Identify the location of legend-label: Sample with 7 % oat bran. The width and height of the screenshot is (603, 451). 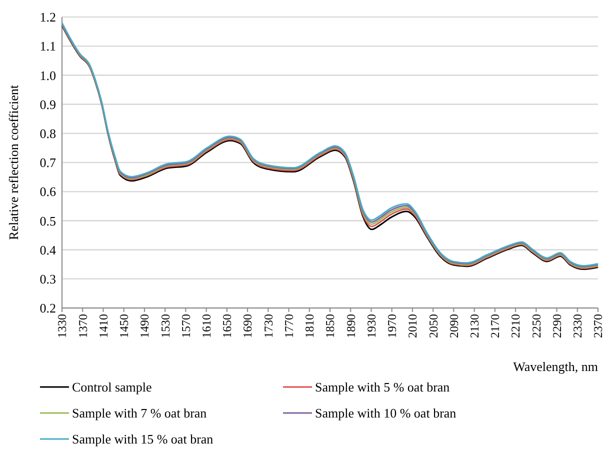
(140, 413).